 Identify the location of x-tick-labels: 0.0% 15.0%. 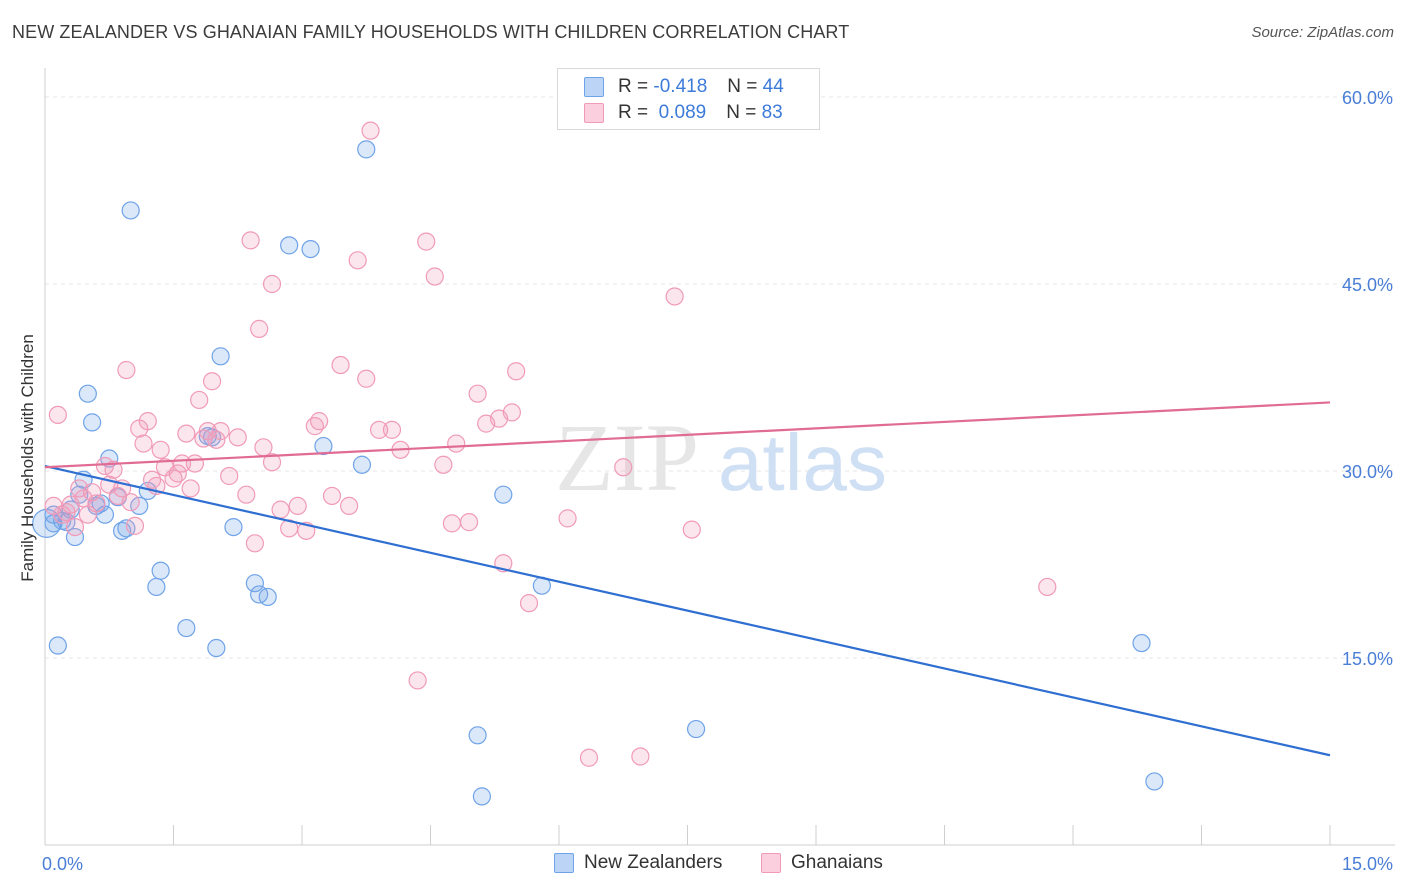
(717, 864).